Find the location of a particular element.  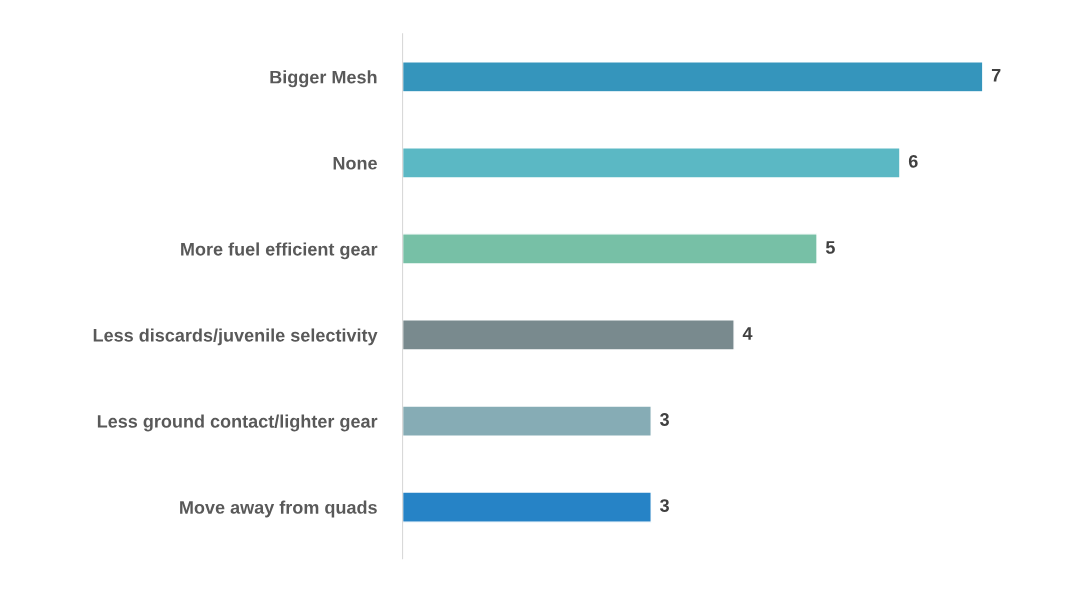

data-label: 4 is located at coordinates (747, 333).